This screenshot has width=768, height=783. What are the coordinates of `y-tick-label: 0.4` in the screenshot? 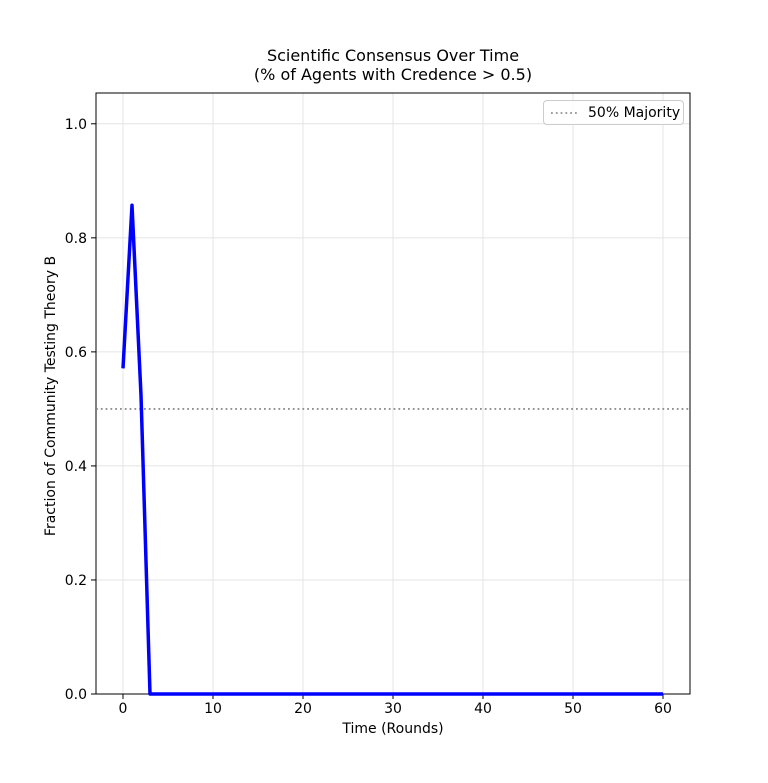 It's located at (76, 467).